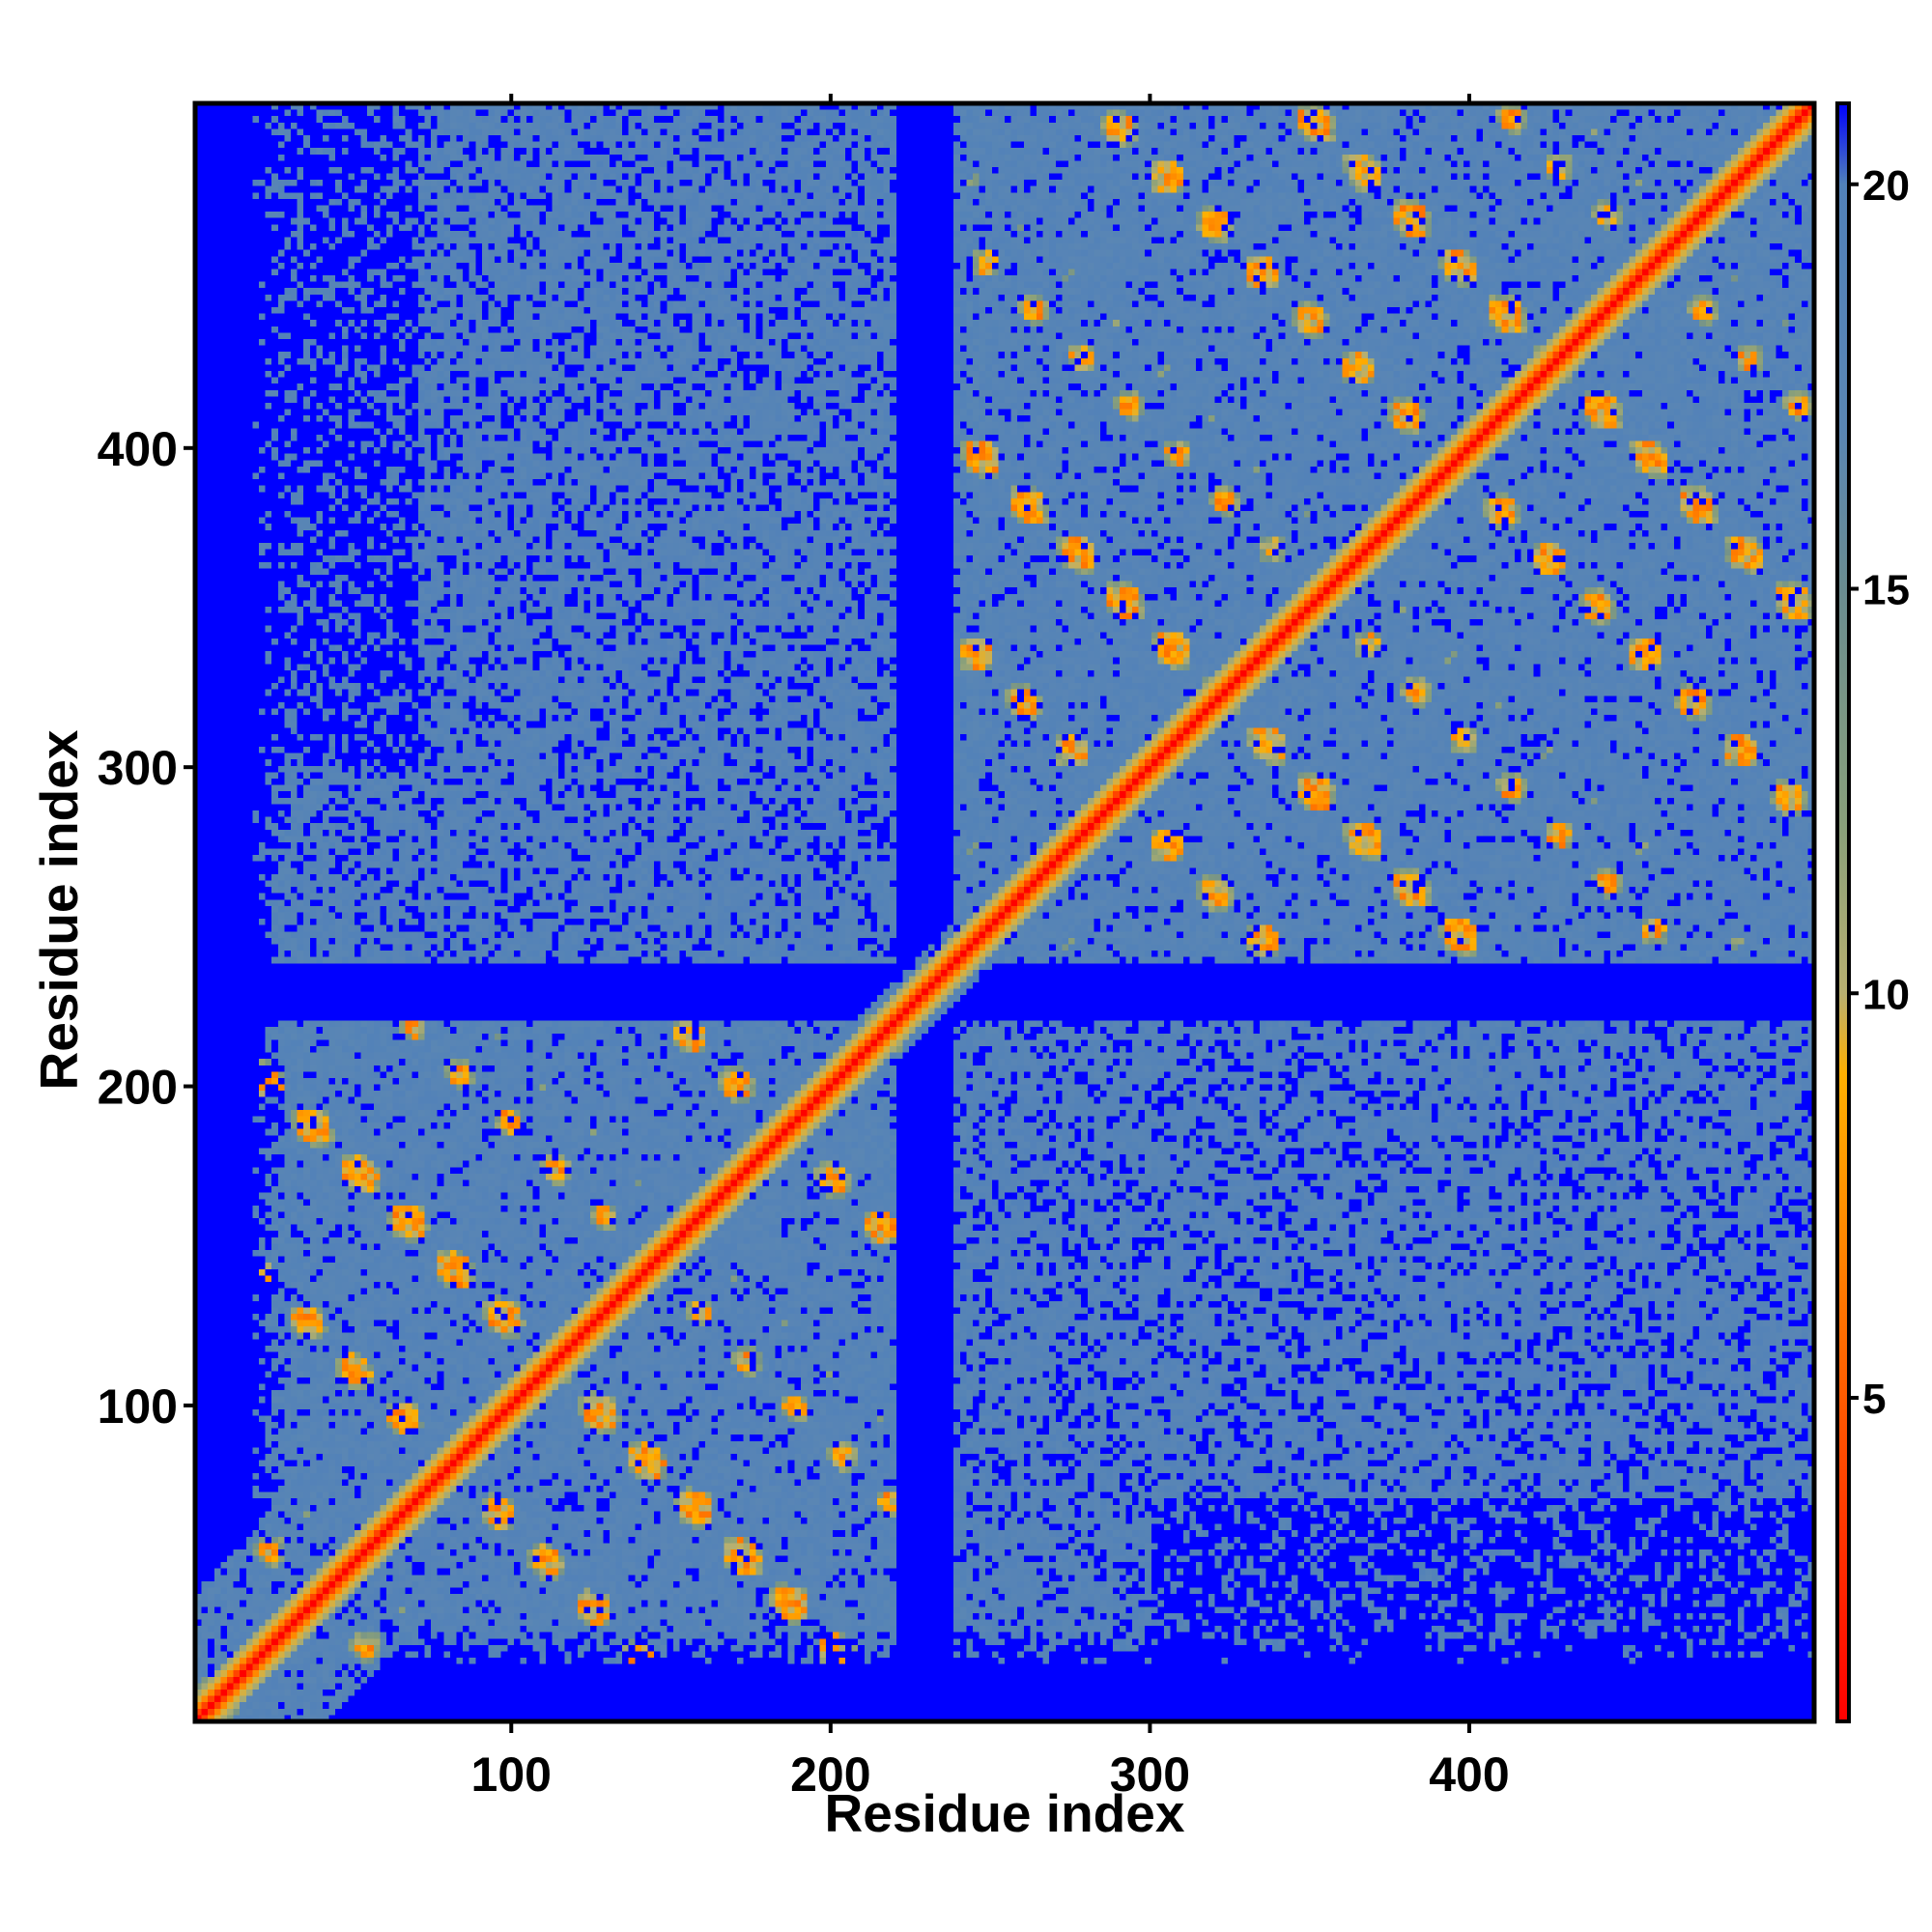  What do you see at coordinates (1886, 995) in the screenshot?
I see `colorbar-tick-label: 10` at bounding box center [1886, 995].